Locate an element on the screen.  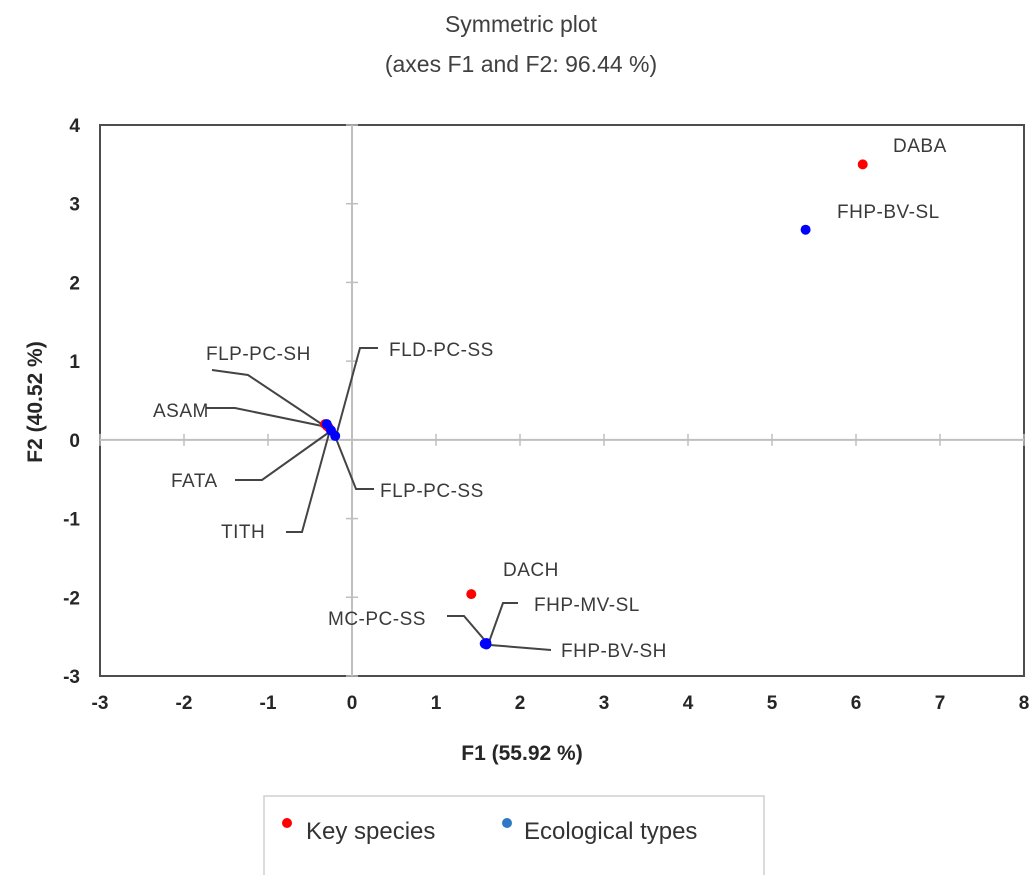
y-tick-label: 4 is located at coordinates (74, 126).